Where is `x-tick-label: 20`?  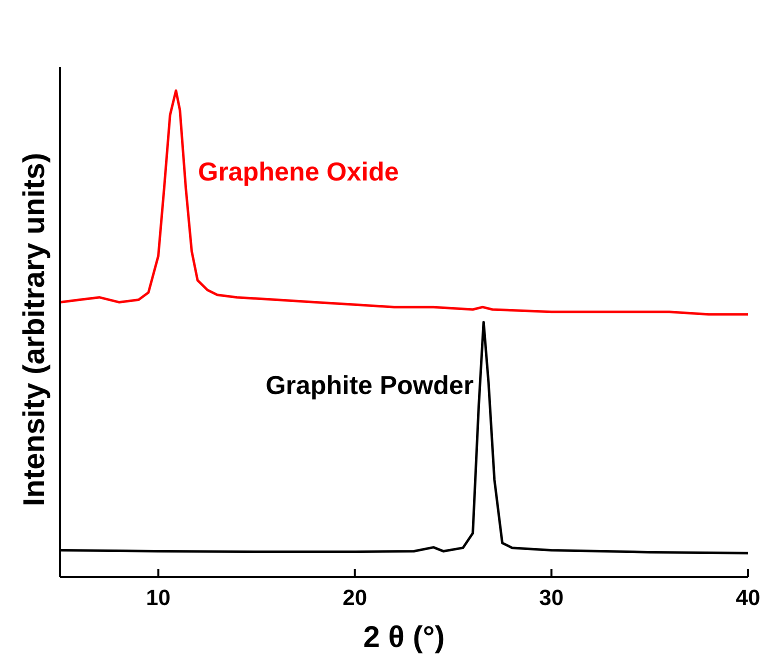 x-tick-label: 20 is located at coordinates (355, 597).